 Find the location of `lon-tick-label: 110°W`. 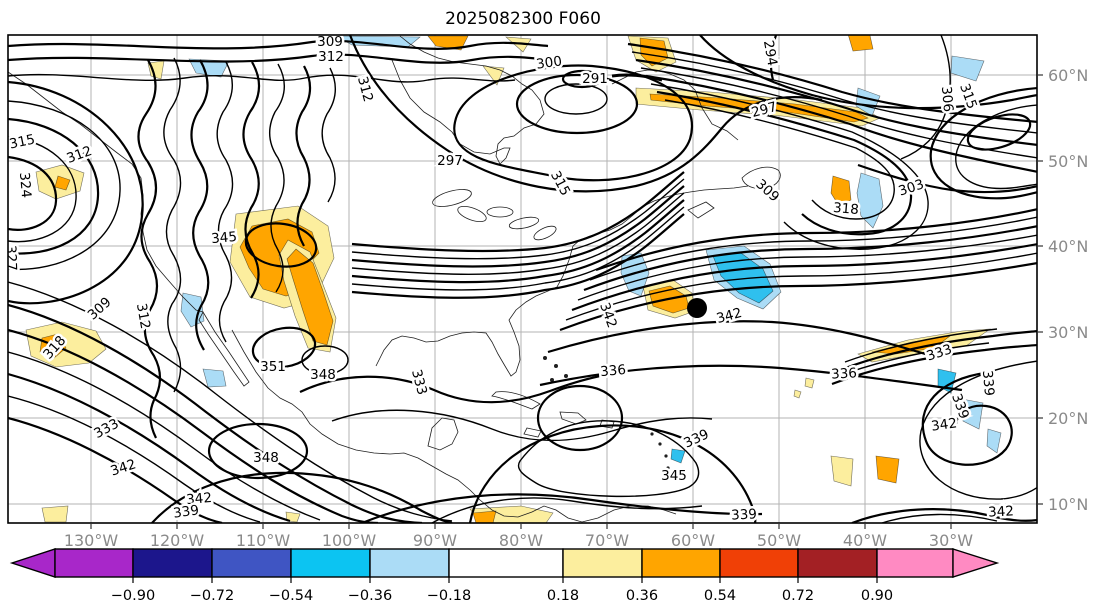

lon-tick-label: 110°W is located at coordinates (263, 540).